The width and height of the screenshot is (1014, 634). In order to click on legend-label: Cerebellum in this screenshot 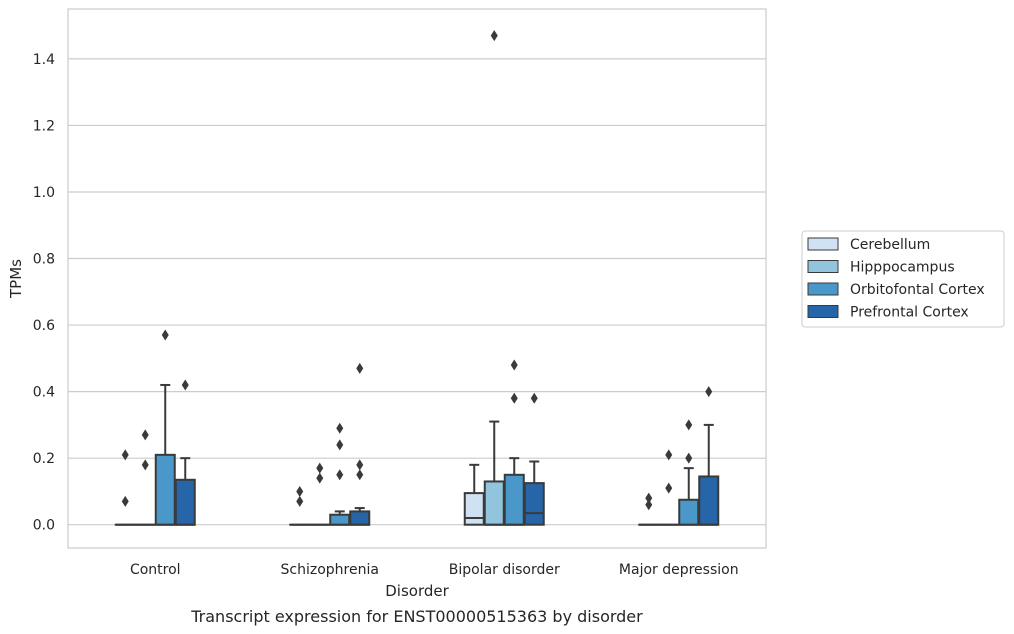, I will do `click(890, 245)`.